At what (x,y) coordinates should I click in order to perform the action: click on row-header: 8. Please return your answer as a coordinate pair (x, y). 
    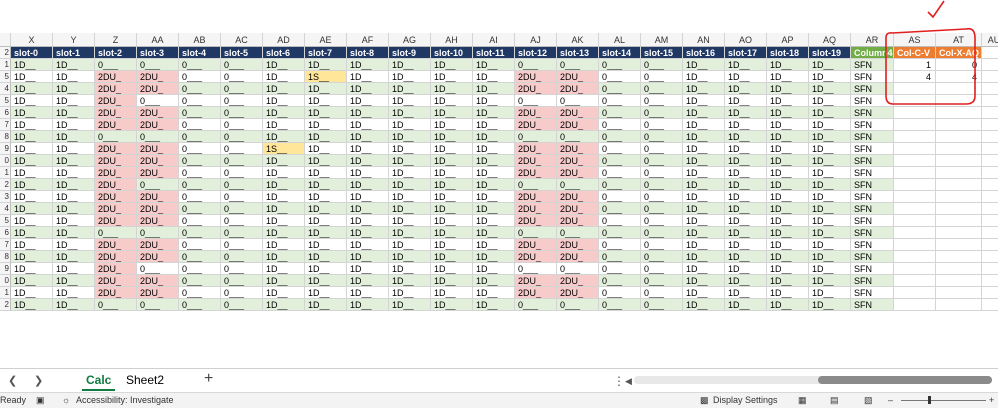
    Looking at the image, I should click on (5, 137).